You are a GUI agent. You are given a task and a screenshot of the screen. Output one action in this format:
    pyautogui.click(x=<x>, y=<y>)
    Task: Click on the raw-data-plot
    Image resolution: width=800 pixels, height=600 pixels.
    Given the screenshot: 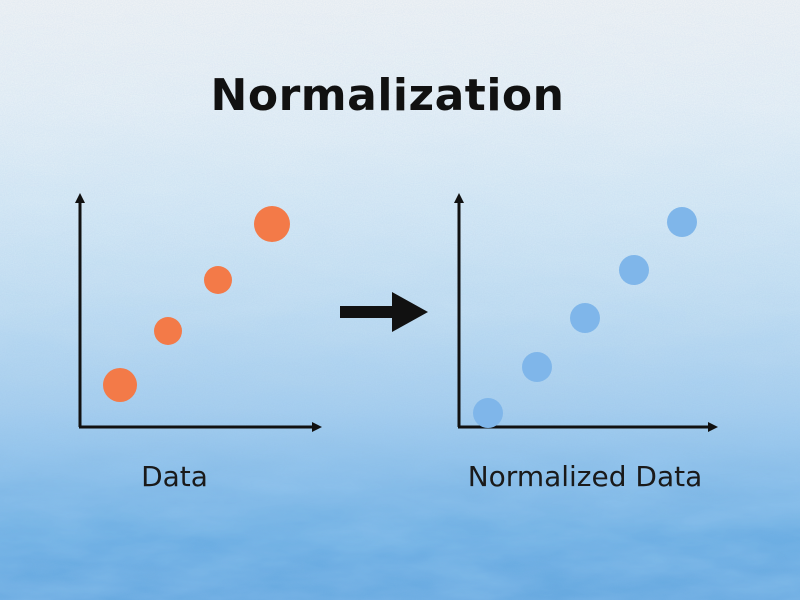 What is the action you would take?
    pyautogui.click(x=198, y=312)
    